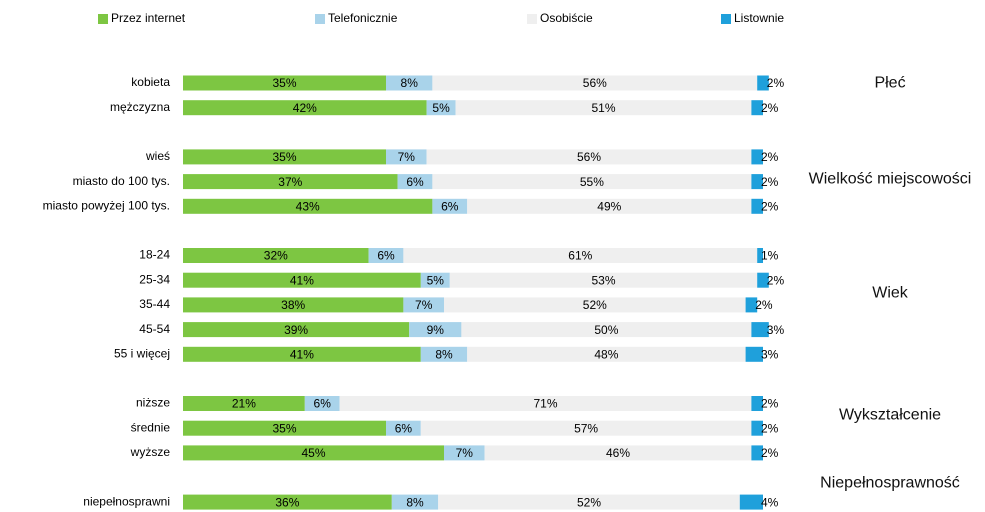 The width and height of the screenshot is (985, 512). I want to click on group-label: Wiek, so click(890, 293).